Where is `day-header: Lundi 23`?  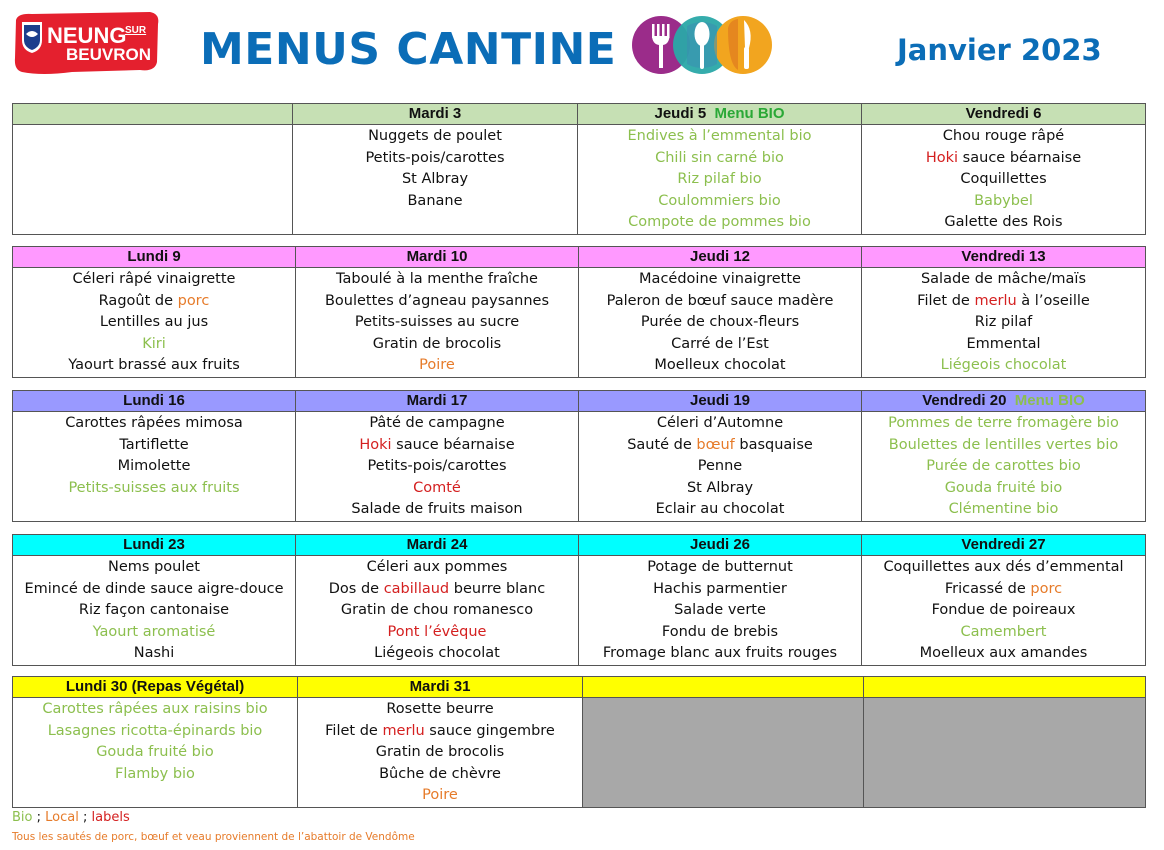 day-header: Lundi 23 is located at coordinates (154, 545).